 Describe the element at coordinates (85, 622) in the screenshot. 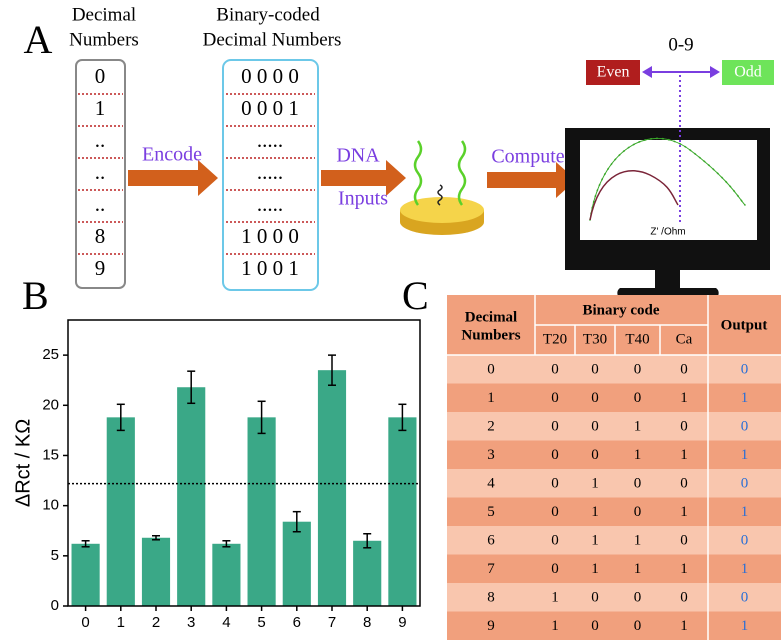

I see `x-tick-label: 0` at that location.